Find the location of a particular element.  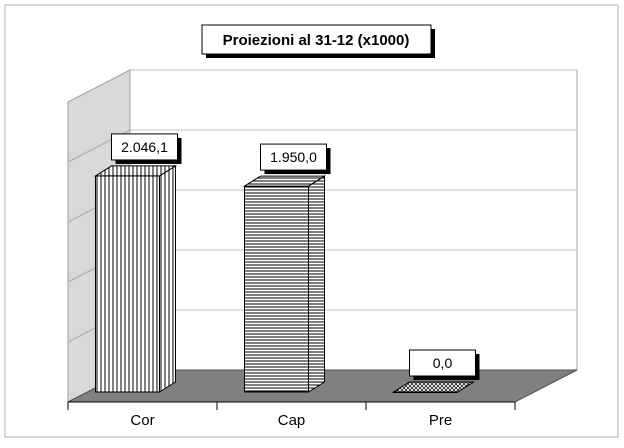

bar-cor is located at coordinates (135, 279).